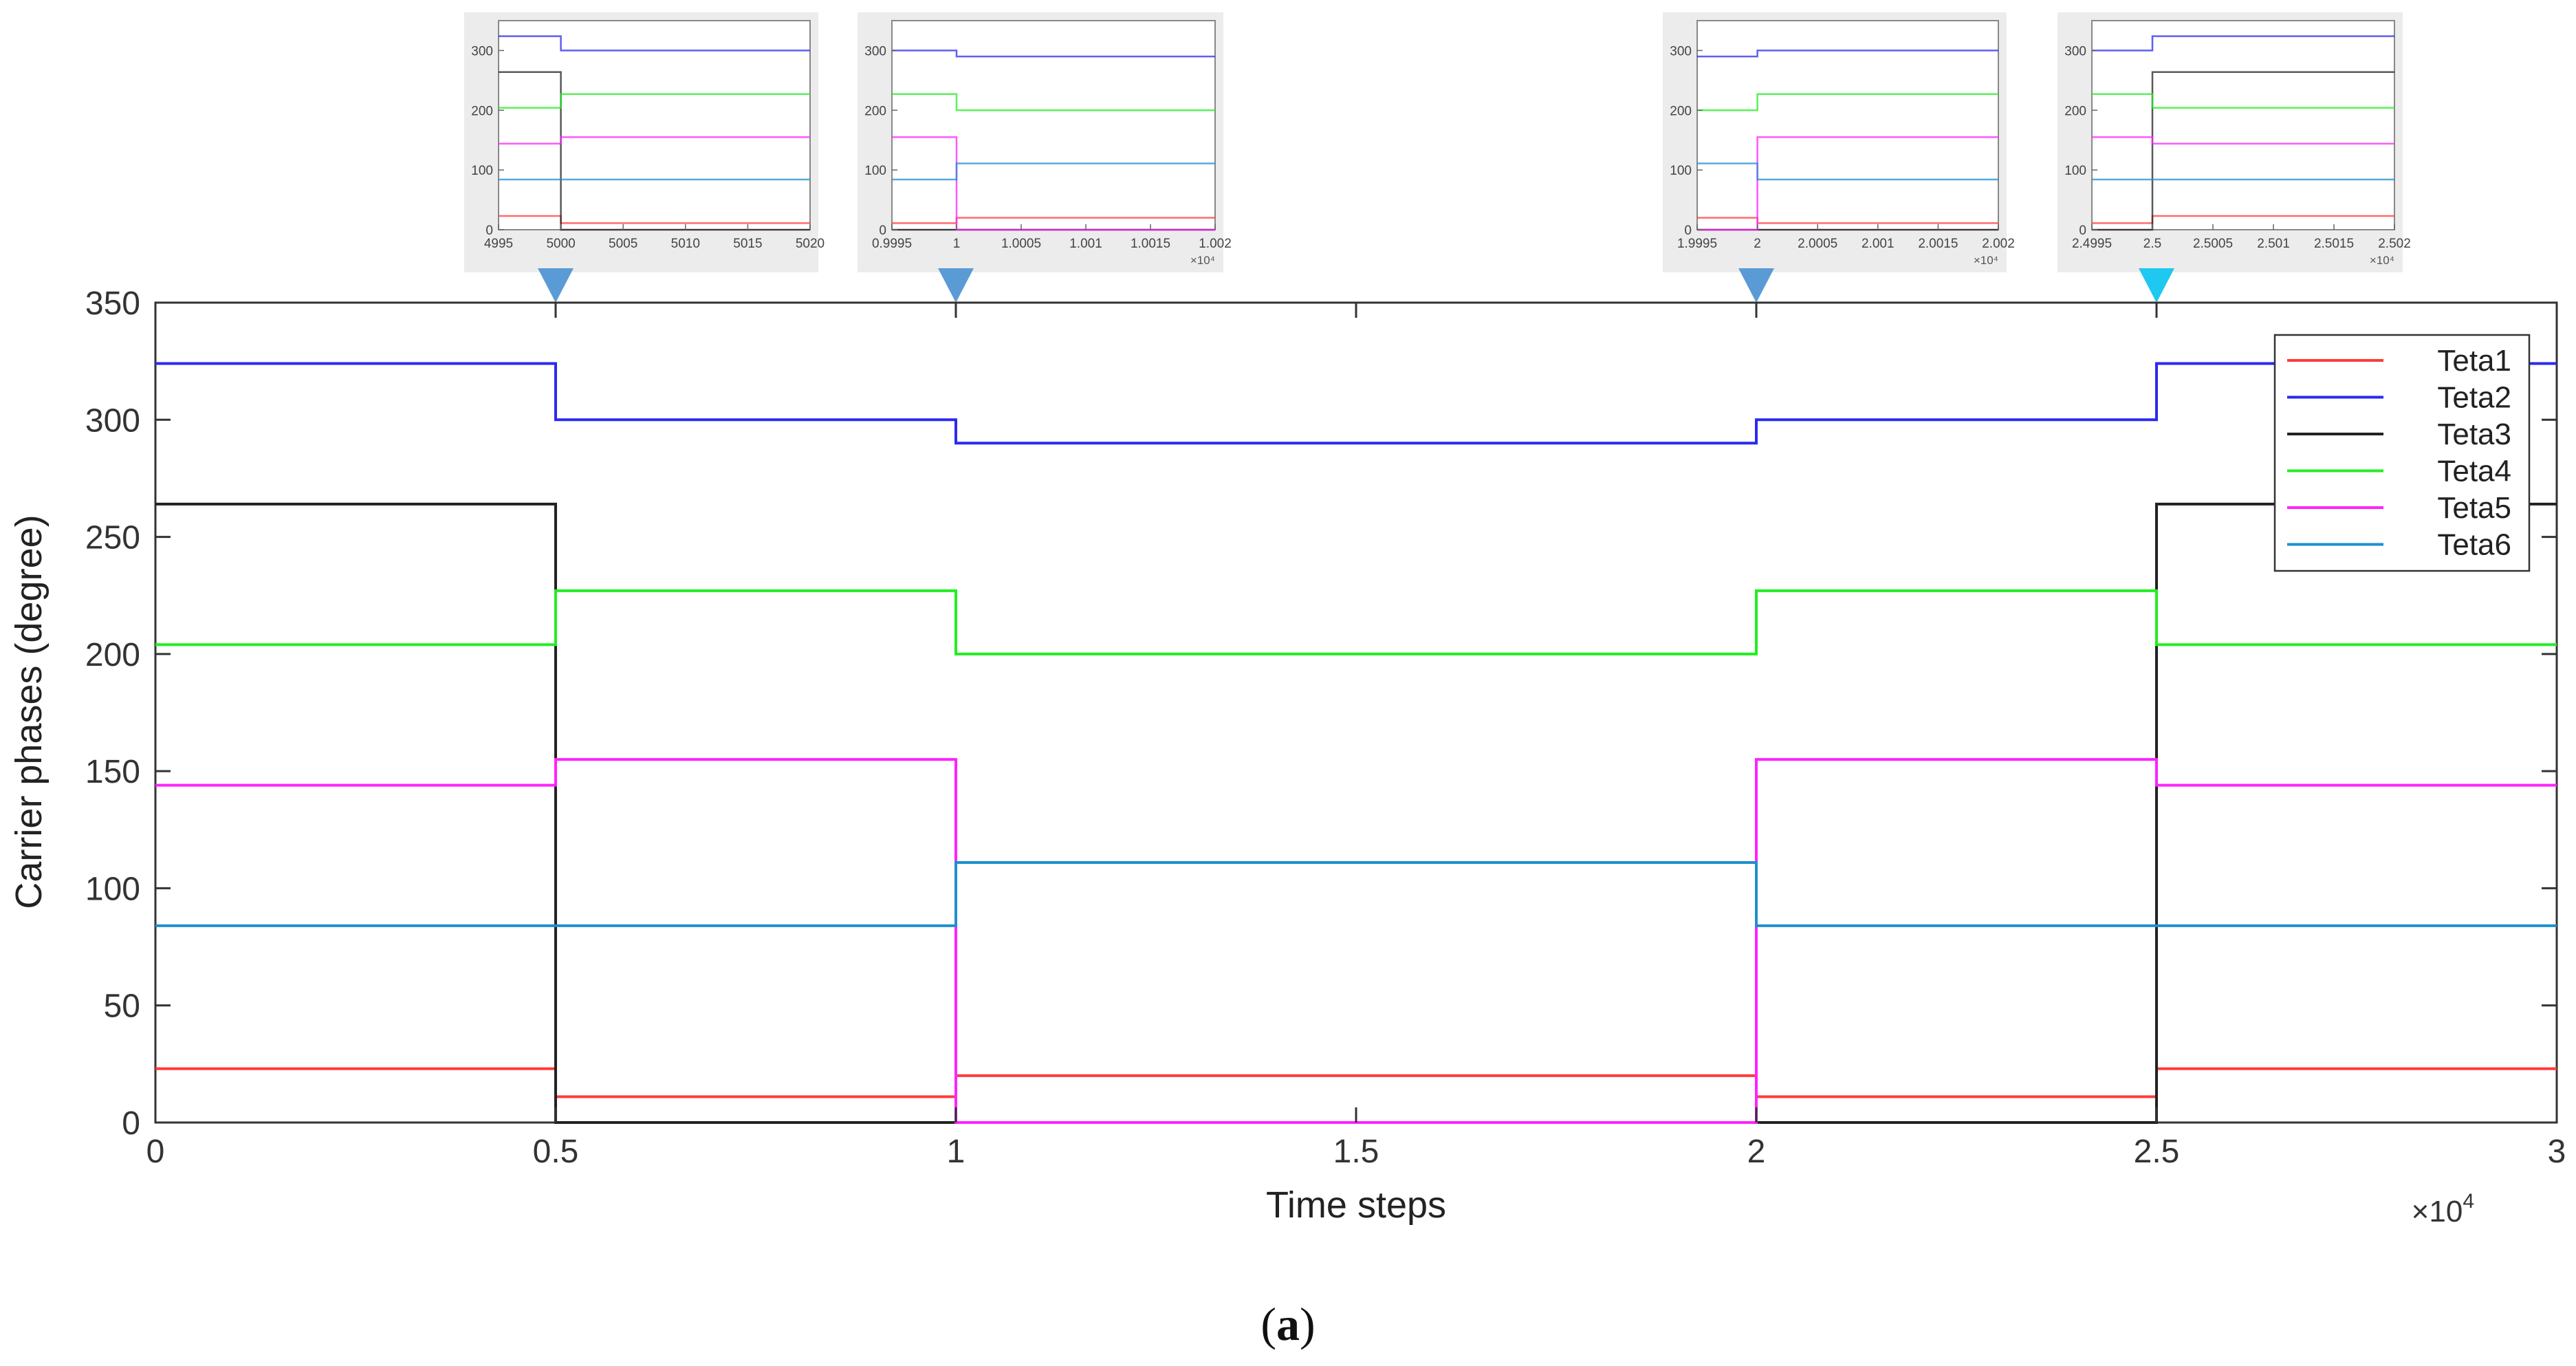 This screenshot has height=1366, width=2576. Describe the element at coordinates (1356, 894) in the screenshot. I see `series-line-teta6` at that location.